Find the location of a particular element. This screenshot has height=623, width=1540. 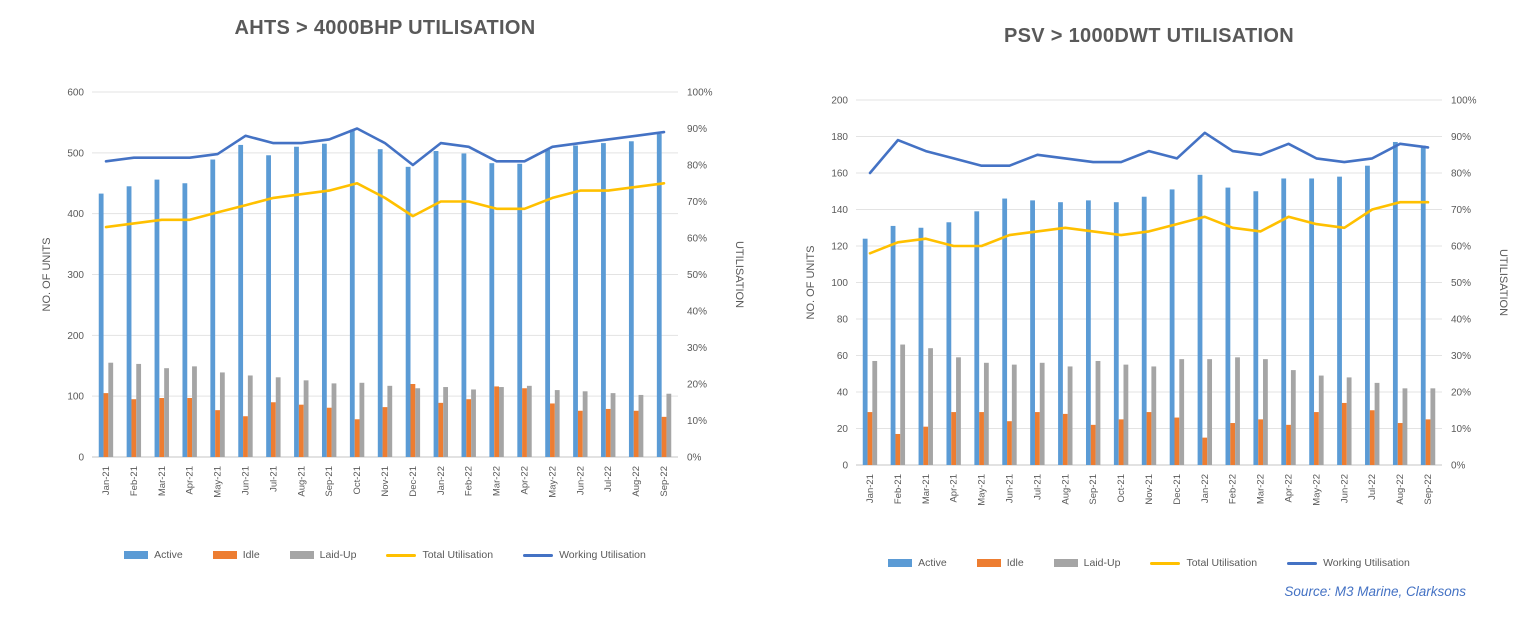

svg-text: 200 is located at coordinates (839, 101).